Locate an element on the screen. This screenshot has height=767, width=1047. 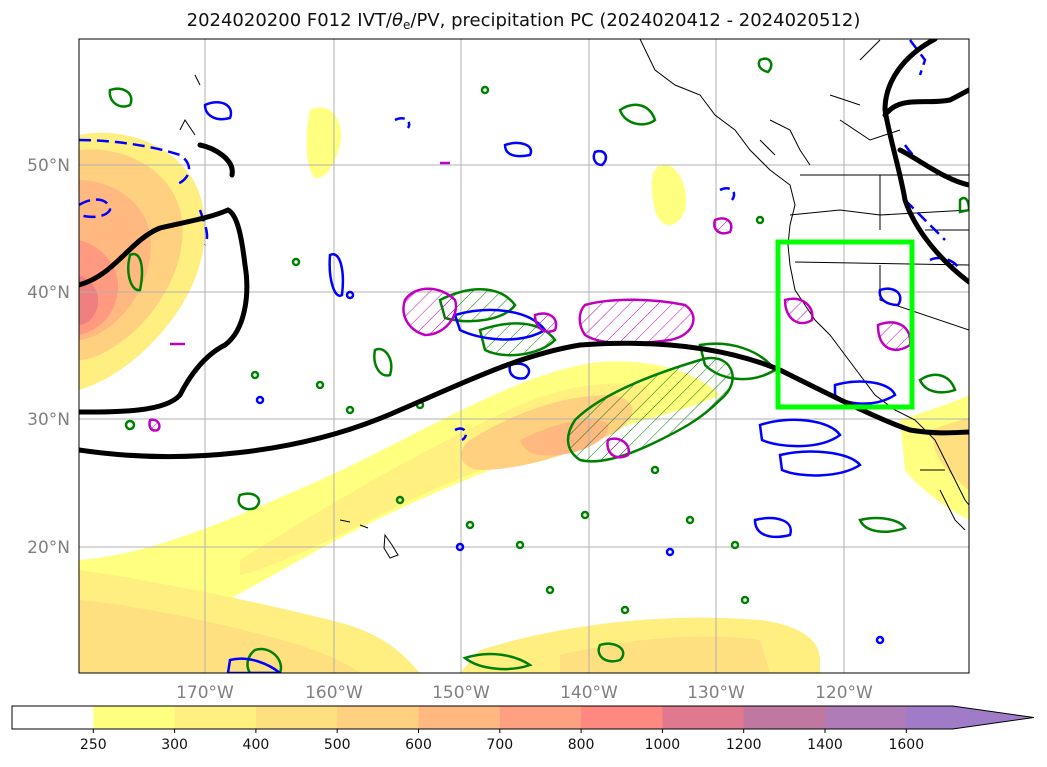
lon-label: 140°W is located at coordinates (589, 693).